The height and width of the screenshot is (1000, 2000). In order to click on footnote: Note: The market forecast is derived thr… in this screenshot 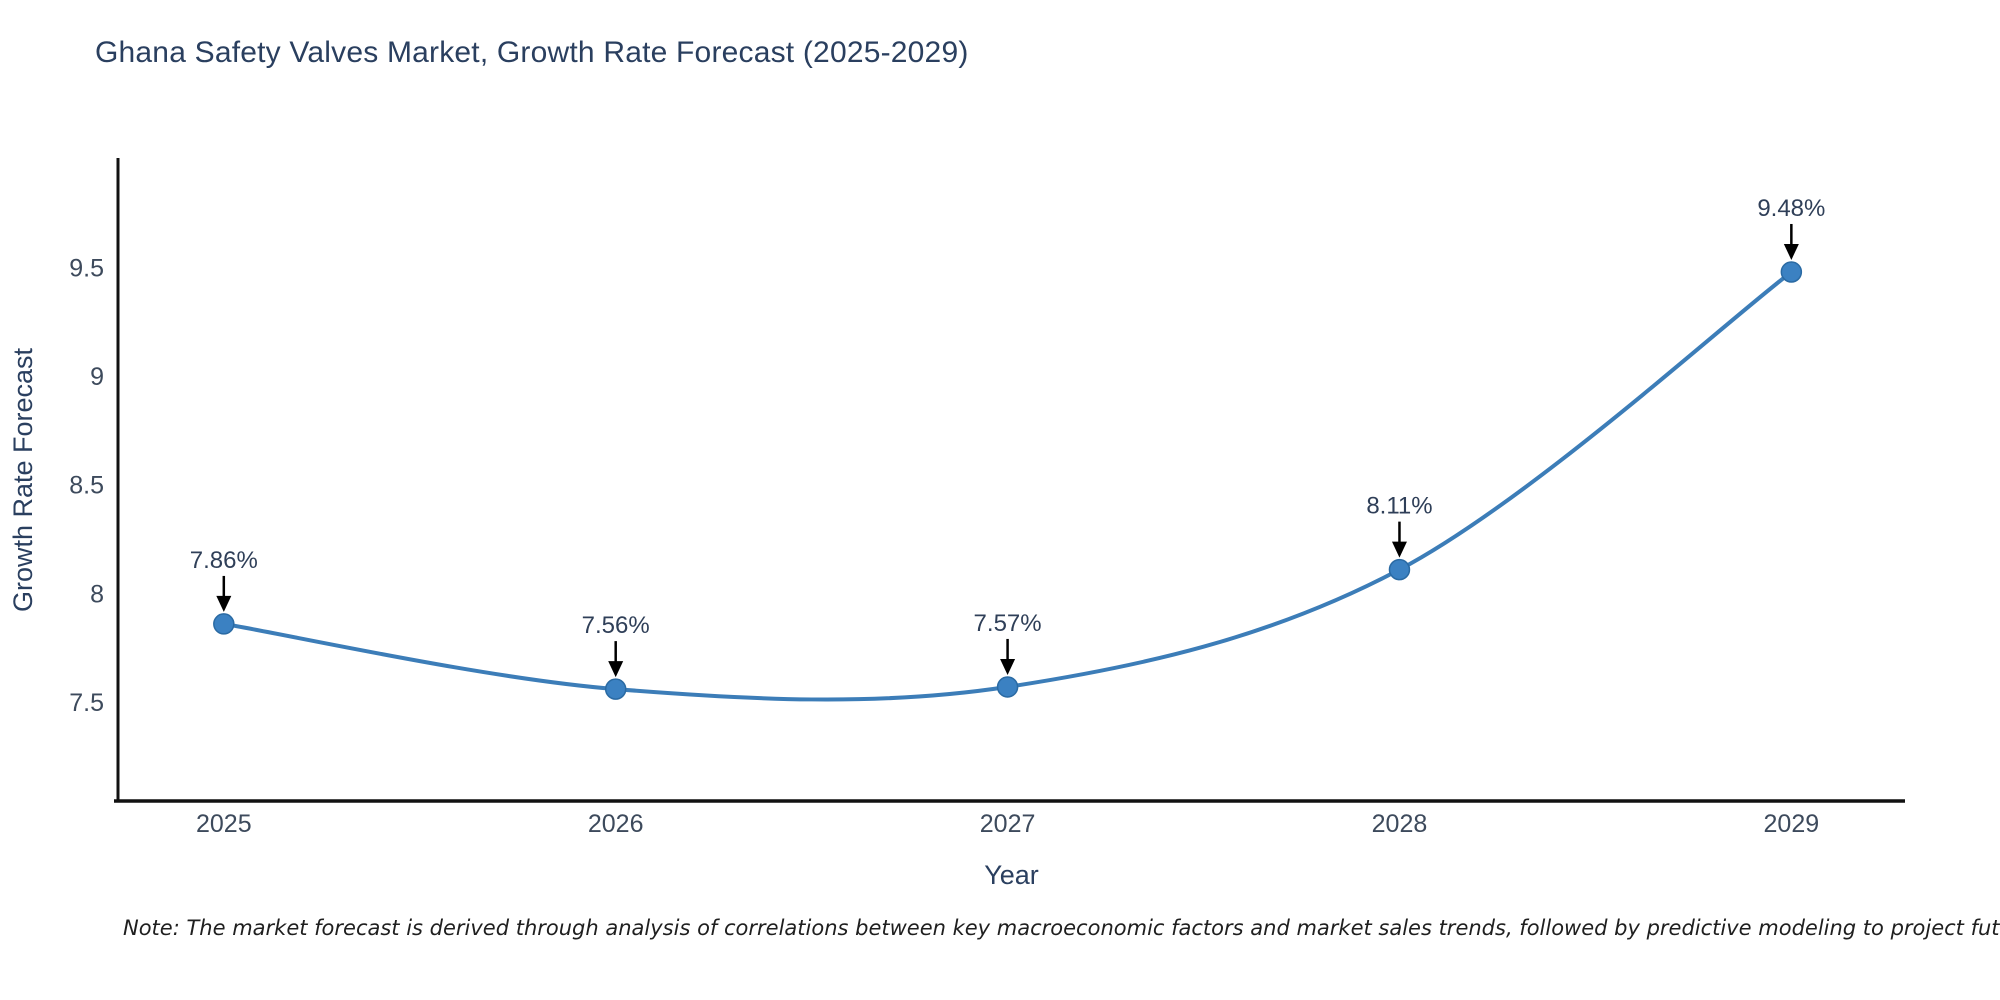, I will do `click(1061, 928)`.